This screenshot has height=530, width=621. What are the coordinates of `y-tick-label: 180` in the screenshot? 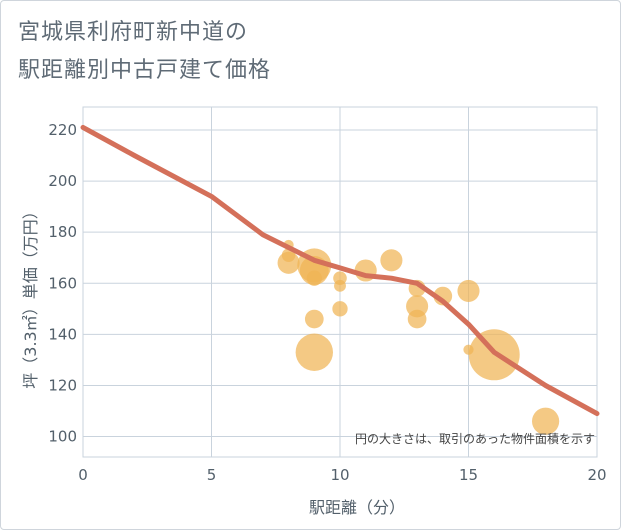 It's located at (62, 232).